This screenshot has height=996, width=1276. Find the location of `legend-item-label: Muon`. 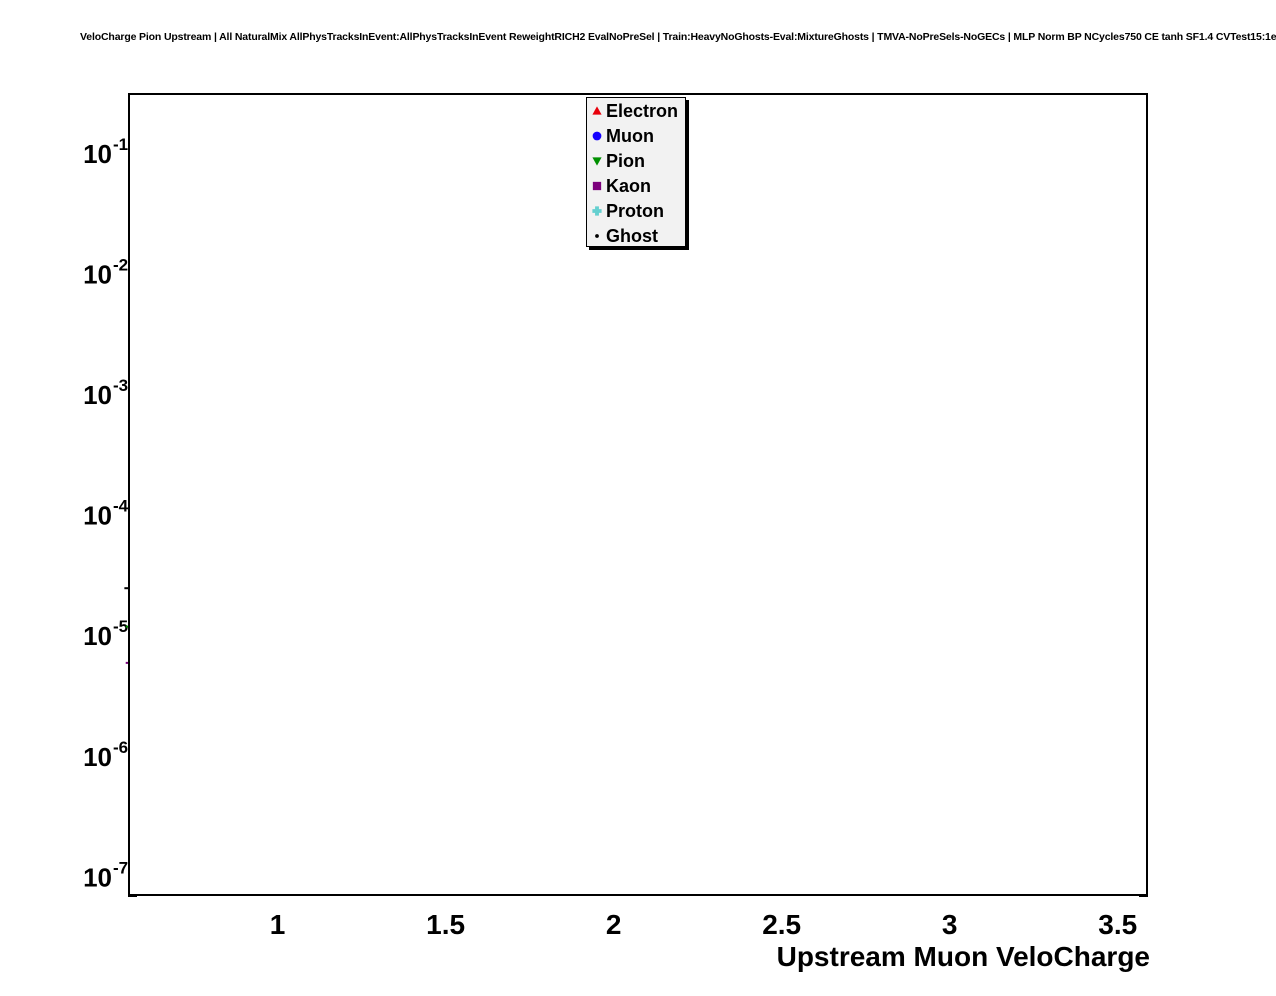

legend-item-label: Muon is located at coordinates (630, 135).